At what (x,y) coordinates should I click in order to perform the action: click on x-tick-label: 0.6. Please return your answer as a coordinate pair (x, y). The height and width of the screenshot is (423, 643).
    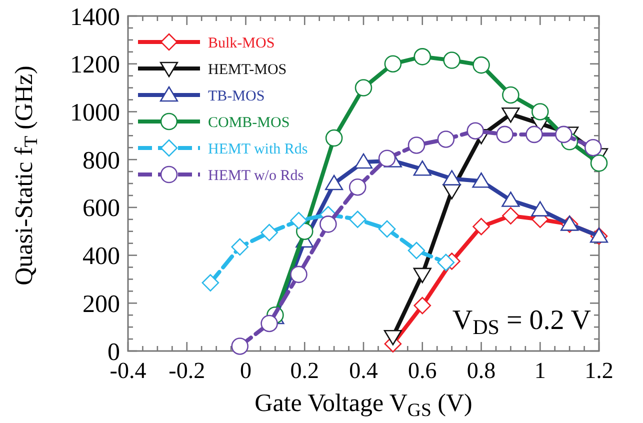
    Looking at the image, I should click on (422, 370).